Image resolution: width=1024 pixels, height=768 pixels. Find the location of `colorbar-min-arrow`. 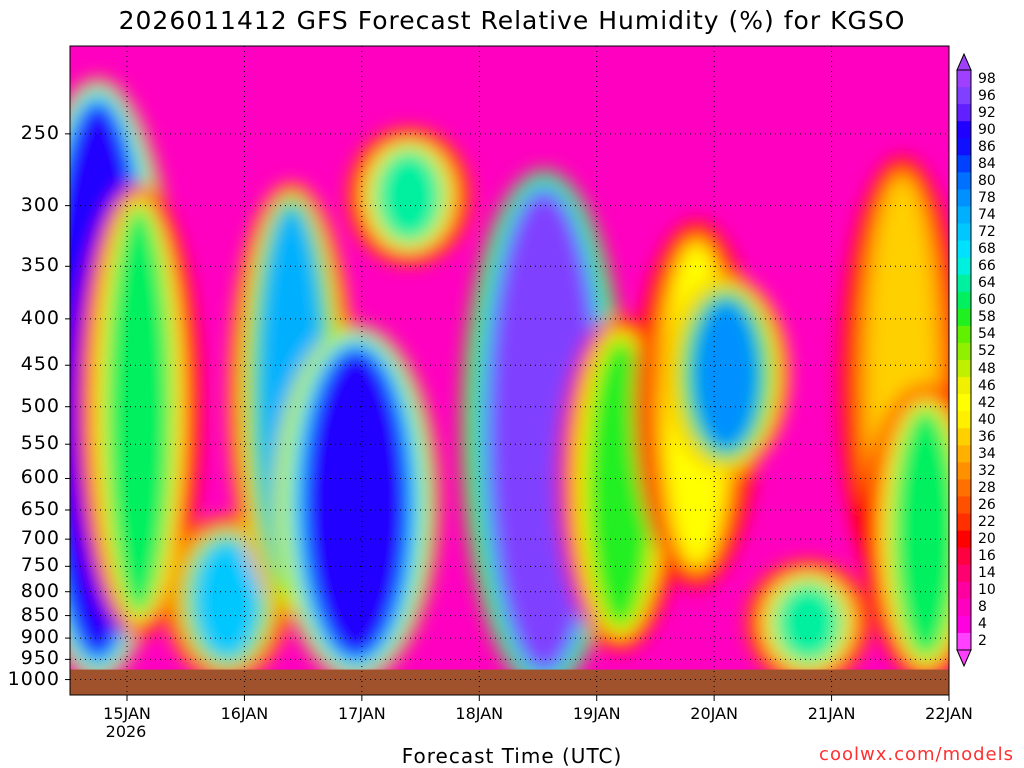

colorbar-min-arrow is located at coordinates (964, 658).